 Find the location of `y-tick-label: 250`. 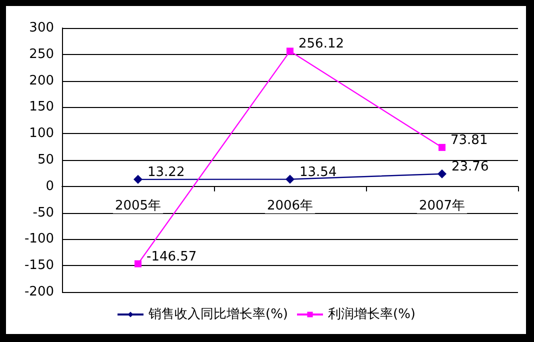

y-tick-label: 250 is located at coordinates (41, 54).